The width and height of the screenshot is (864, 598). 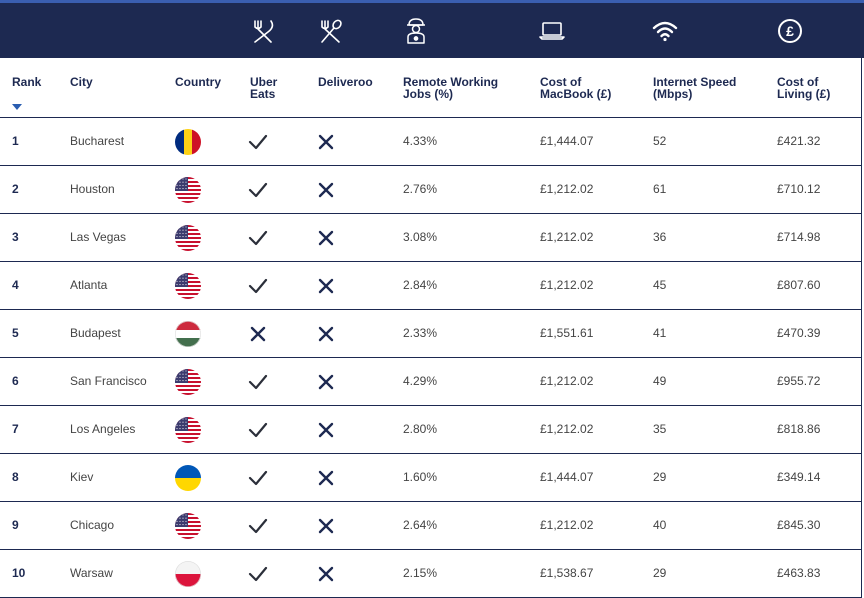 What do you see at coordinates (95, 333) in the screenshot?
I see `city-cell: Budapest` at bounding box center [95, 333].